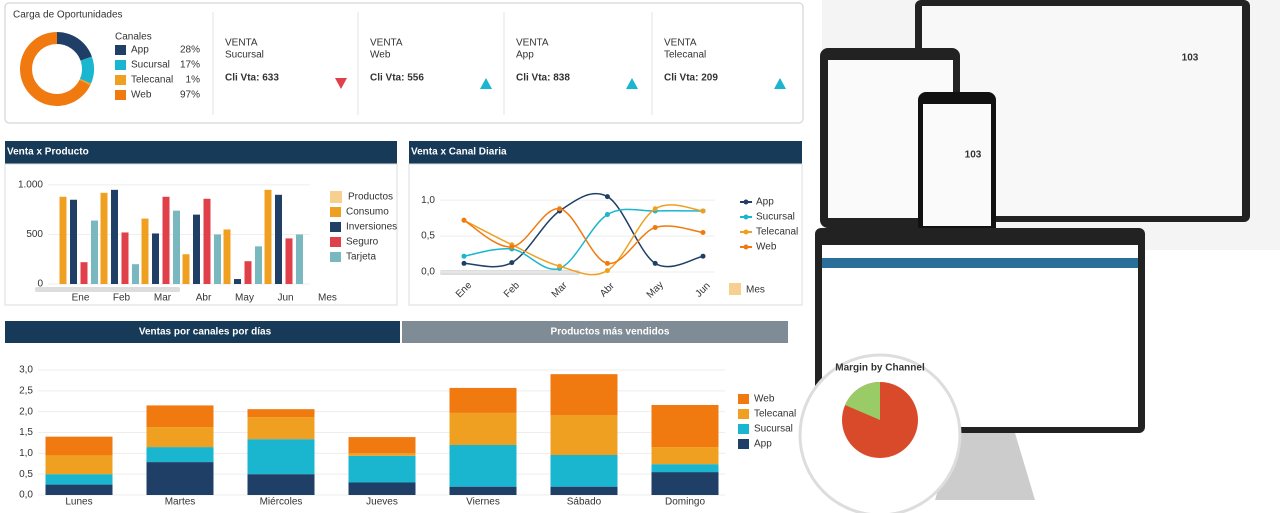  I want to click on panel, so click(605, 234).